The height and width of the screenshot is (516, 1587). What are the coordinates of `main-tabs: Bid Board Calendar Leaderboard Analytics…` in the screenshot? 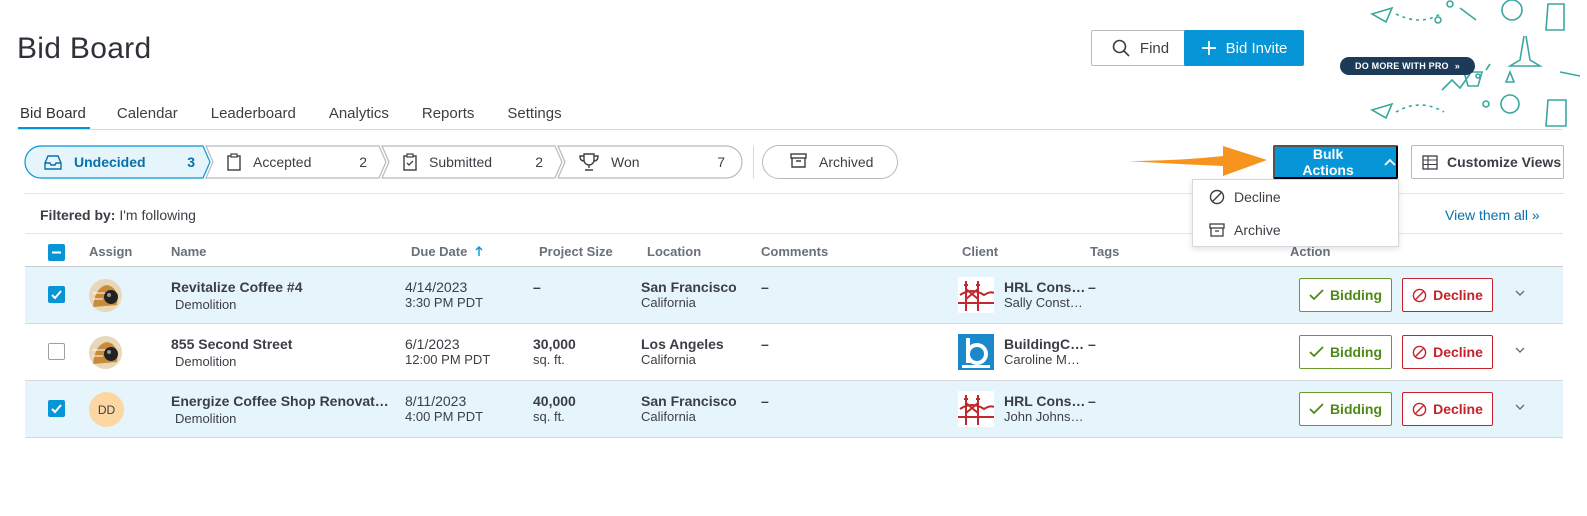 It's located at (306, 112).